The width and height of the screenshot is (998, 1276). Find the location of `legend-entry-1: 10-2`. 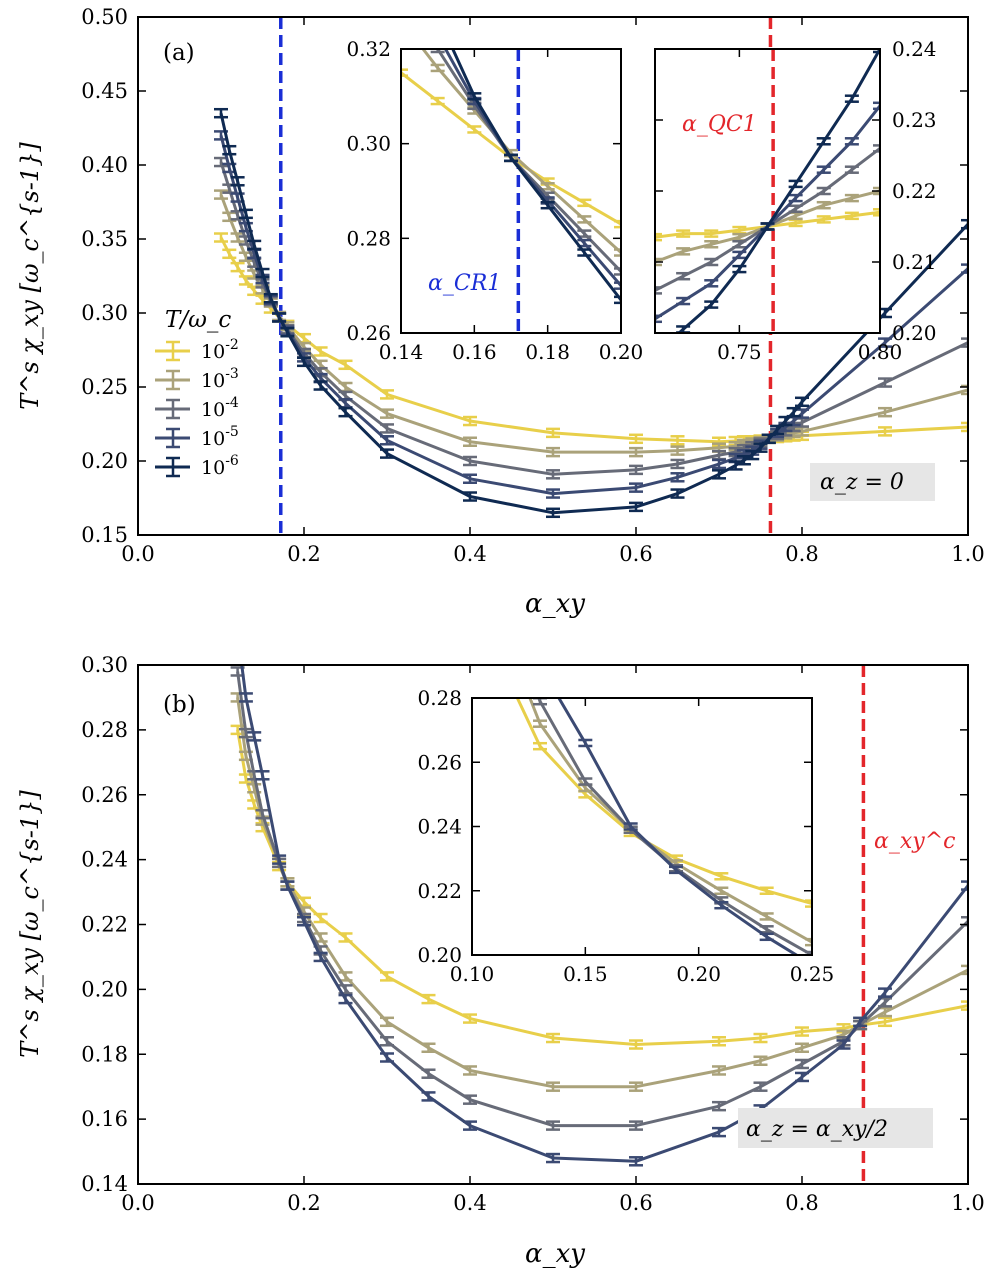

legend-entry-1: 10-2 is located at coordinates (197, 350).